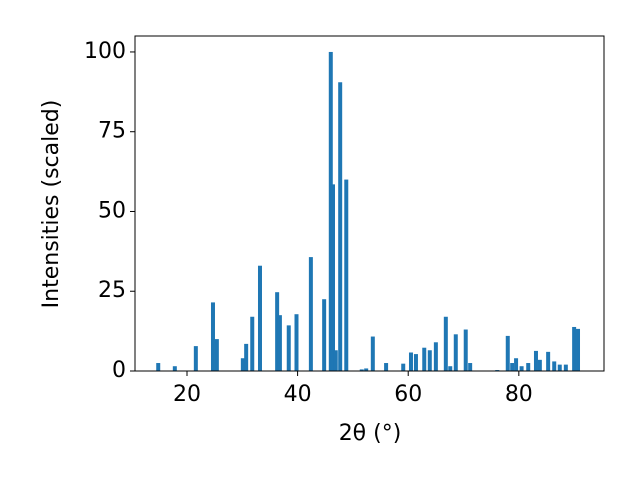  Describe the element at coordinates (119, 370) in the screenshot. I see `y-tick-label: 0` at that location.